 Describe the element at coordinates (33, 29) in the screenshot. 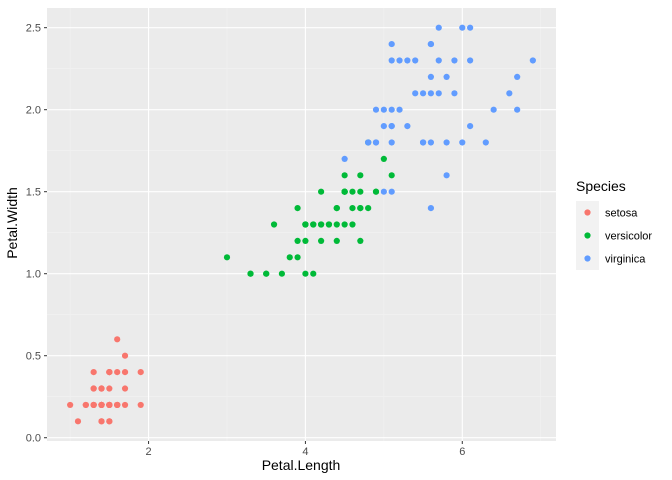

I see `y-tick-label: 2.5` at that location.